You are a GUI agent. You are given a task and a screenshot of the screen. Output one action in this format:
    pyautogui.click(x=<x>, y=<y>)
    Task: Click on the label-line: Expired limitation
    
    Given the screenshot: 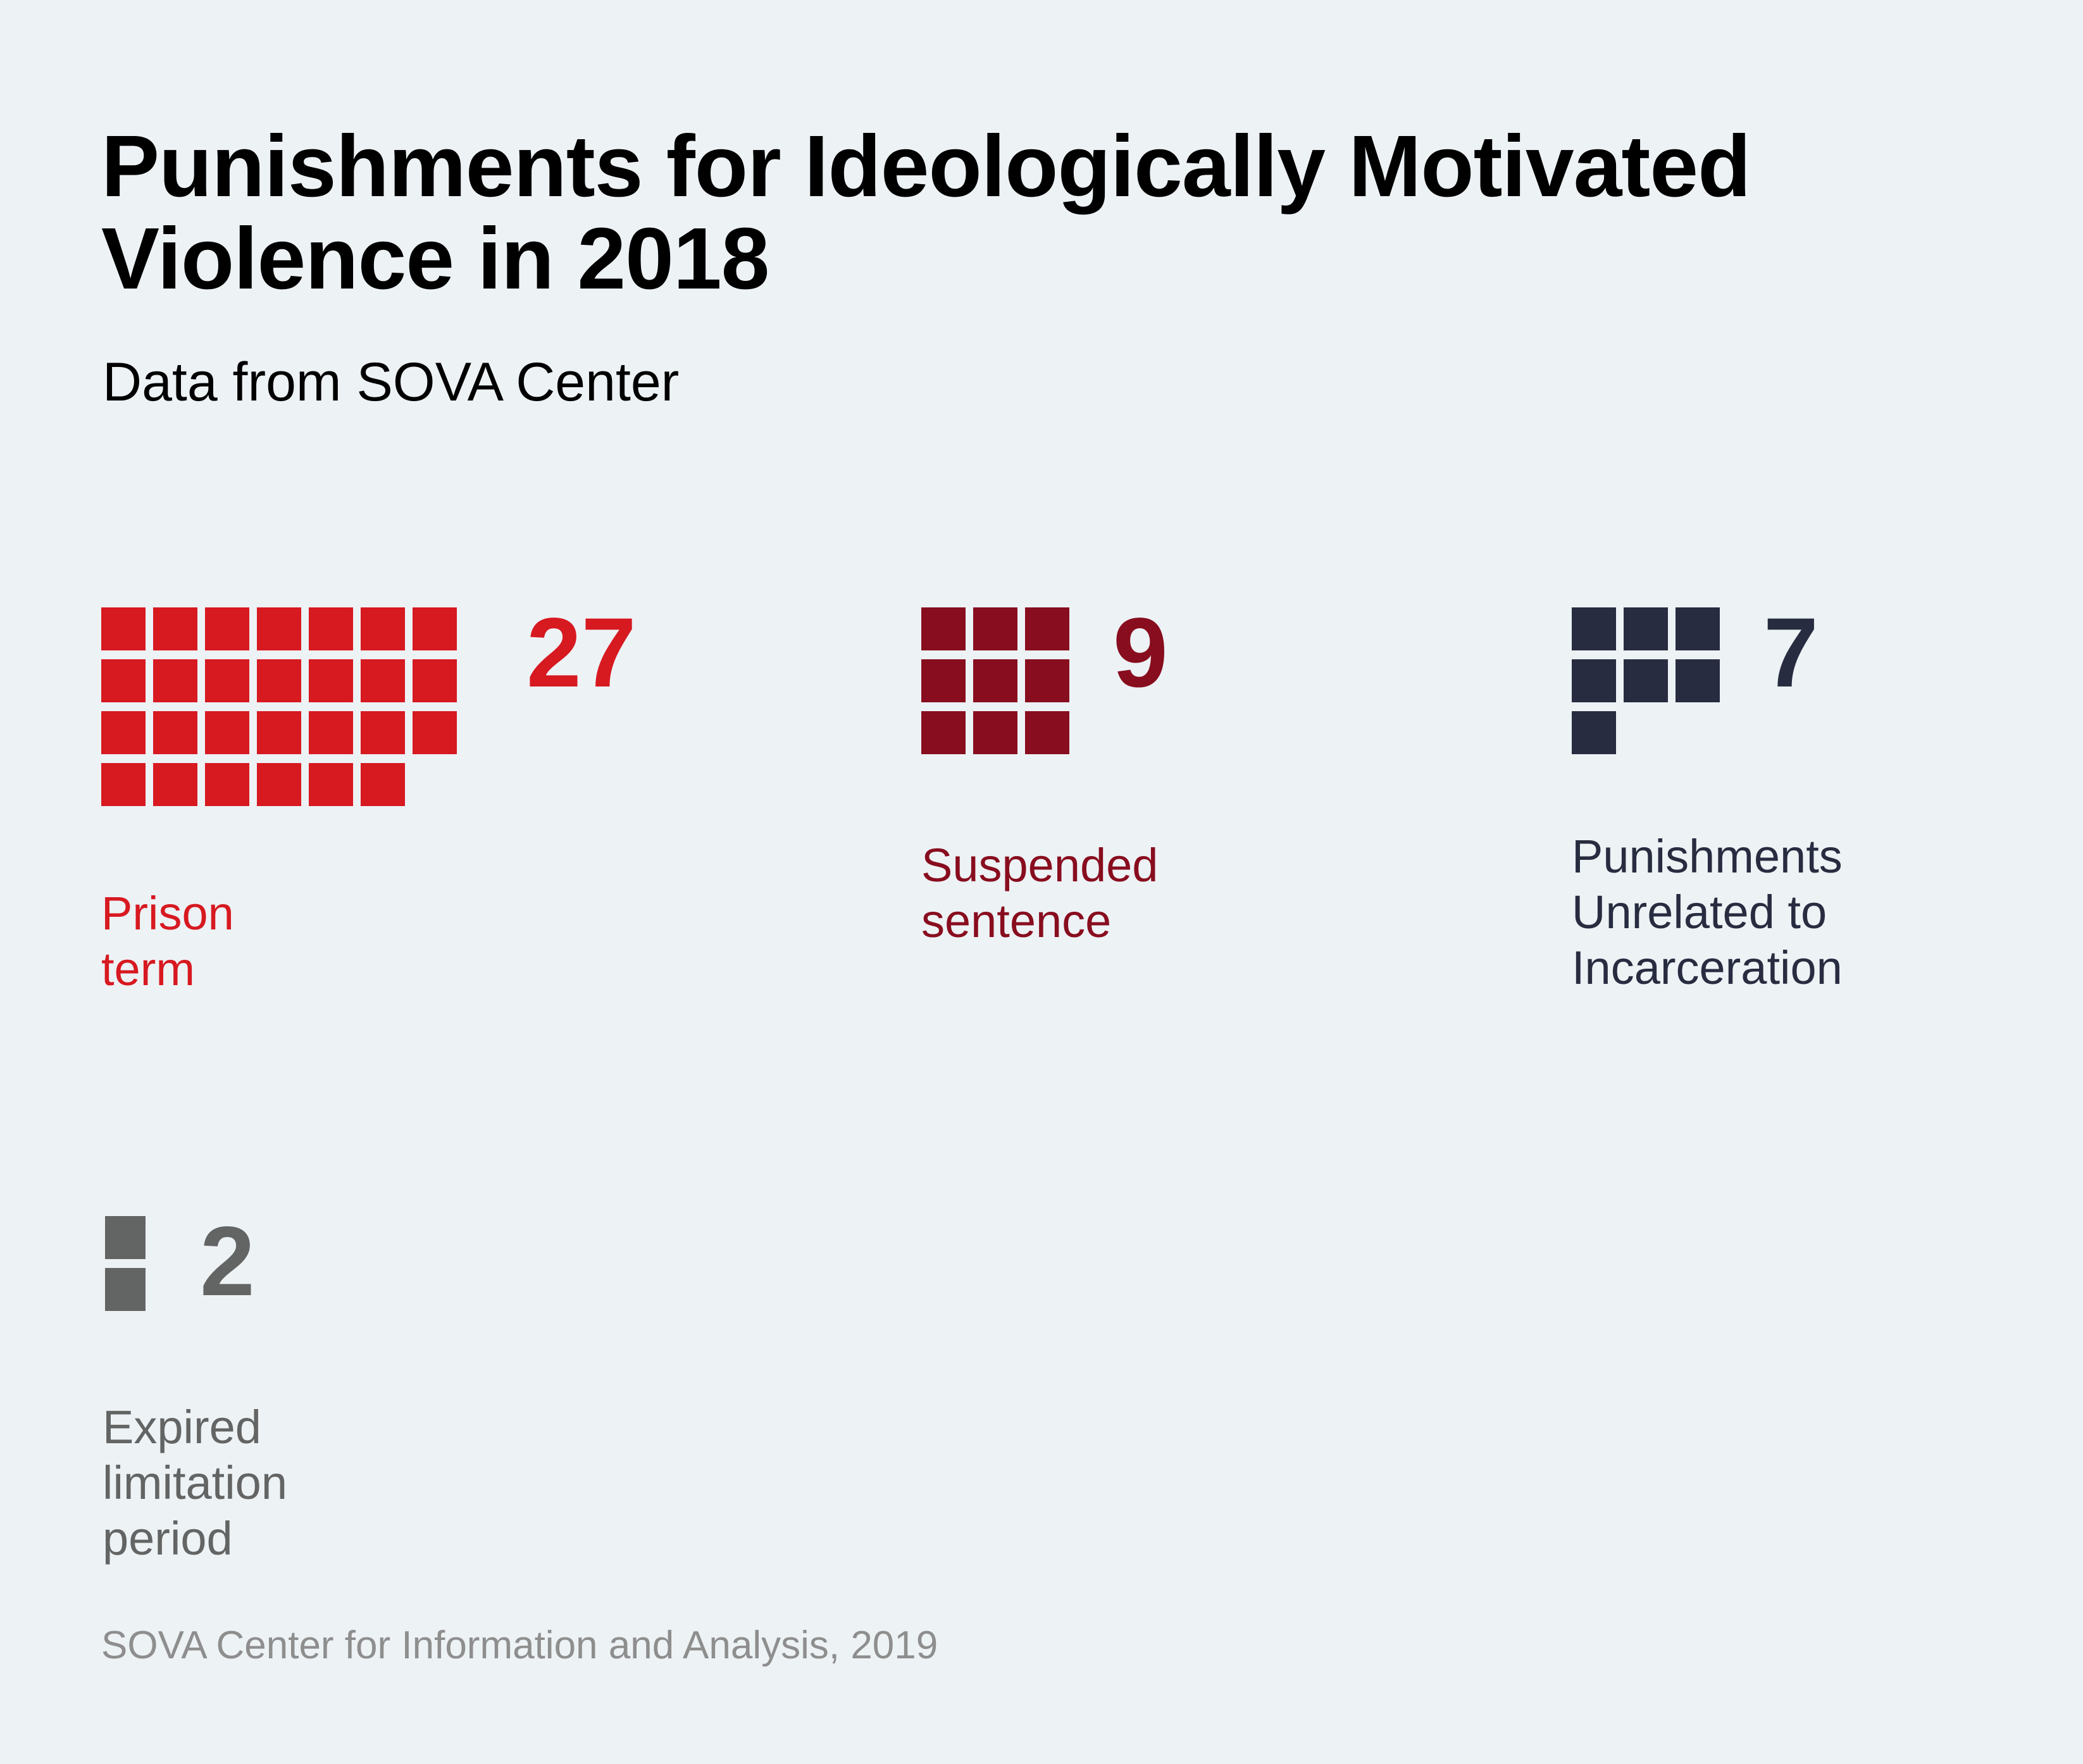 What is the action you would take?
    pyautogui.click(x=195, y=1455)
    